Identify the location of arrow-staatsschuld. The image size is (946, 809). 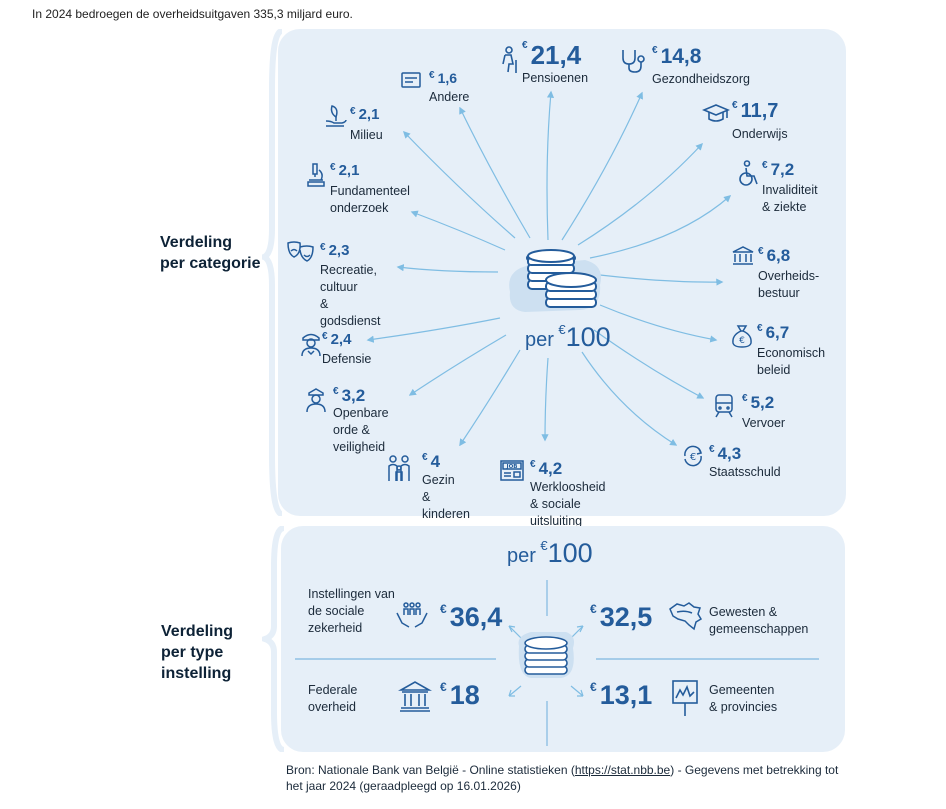
(629, 398).